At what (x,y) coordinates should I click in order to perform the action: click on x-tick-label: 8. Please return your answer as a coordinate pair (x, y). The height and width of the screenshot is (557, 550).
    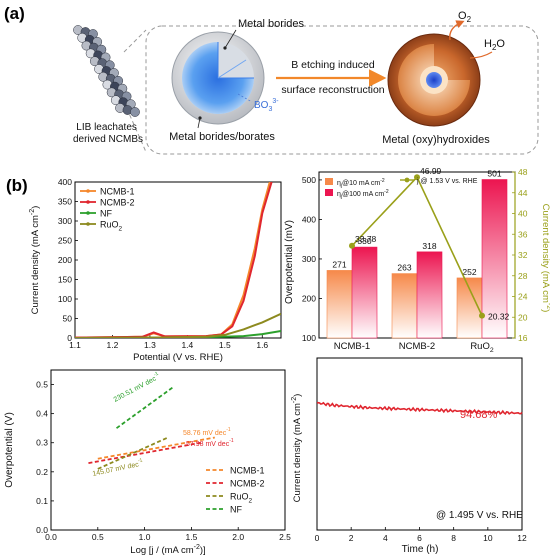
    Looking at the image, I should click on (453, 538).